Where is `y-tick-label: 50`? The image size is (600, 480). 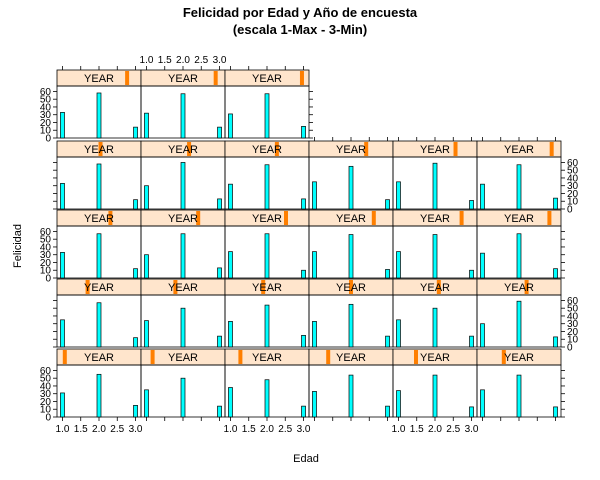
y-tick-label: 50 is located at coordinates (46, 100).